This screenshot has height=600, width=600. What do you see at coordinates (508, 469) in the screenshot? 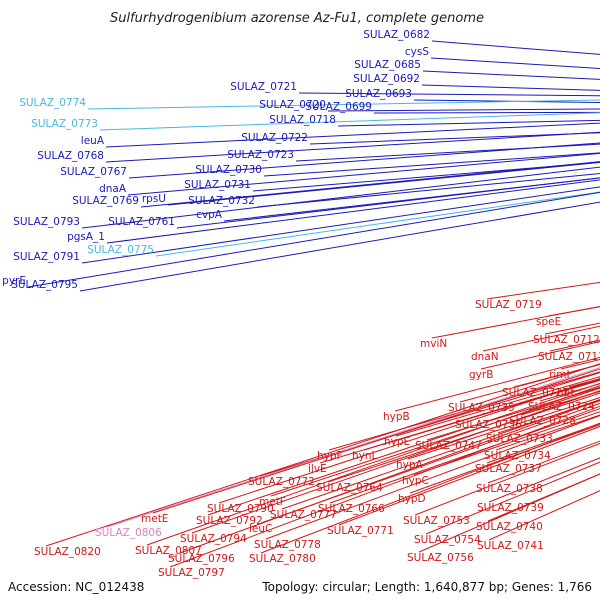
I see `gene-label-sulaz-0737: SULAZ_0737` at bounding box center [508, 469].